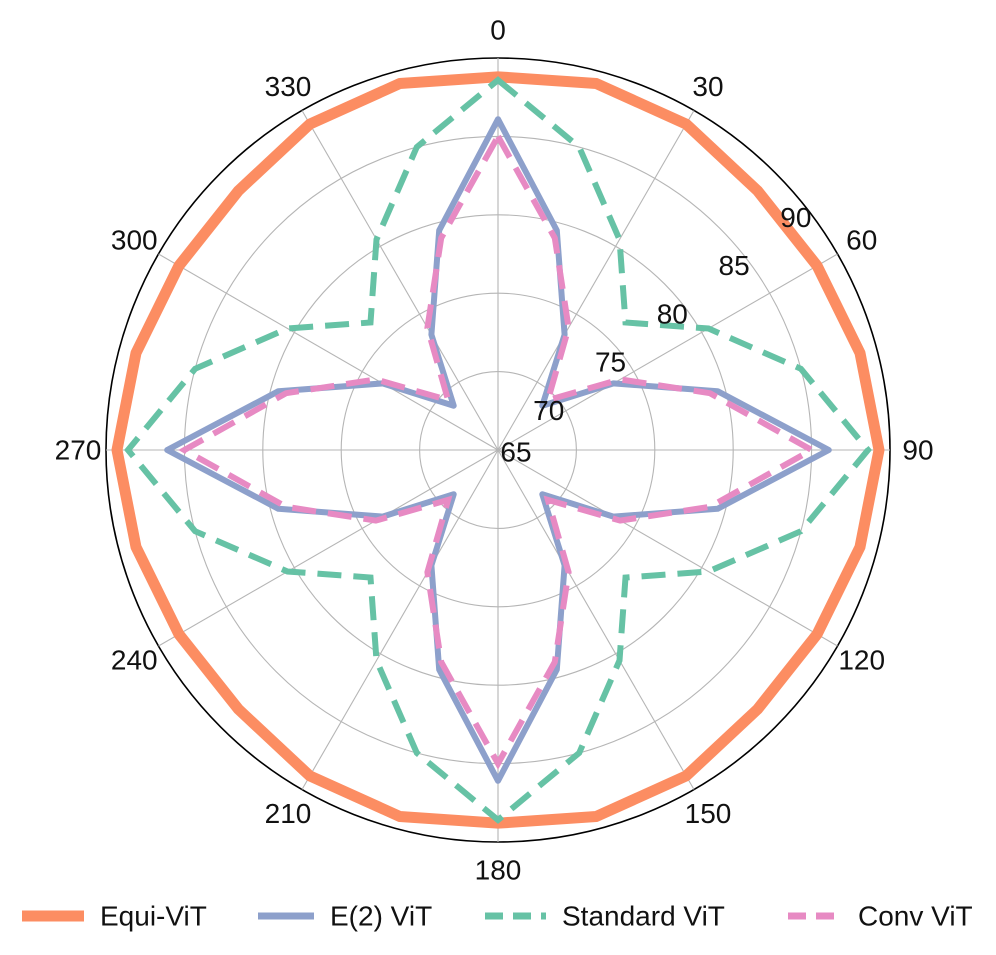 The width and height of the screenshot is (996, 955). I want to click on angle-tick-label-180: 180, so click(498, 870).